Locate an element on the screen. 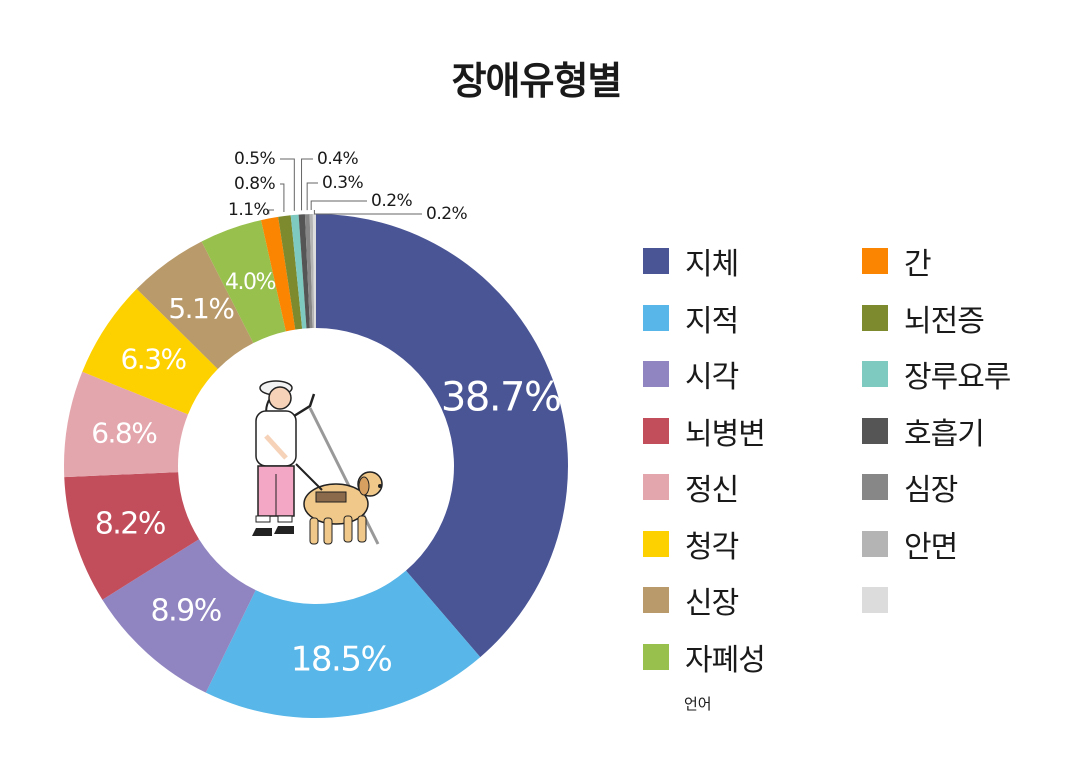  legend-label: 호흡기 is located at coordinates (944, 434).